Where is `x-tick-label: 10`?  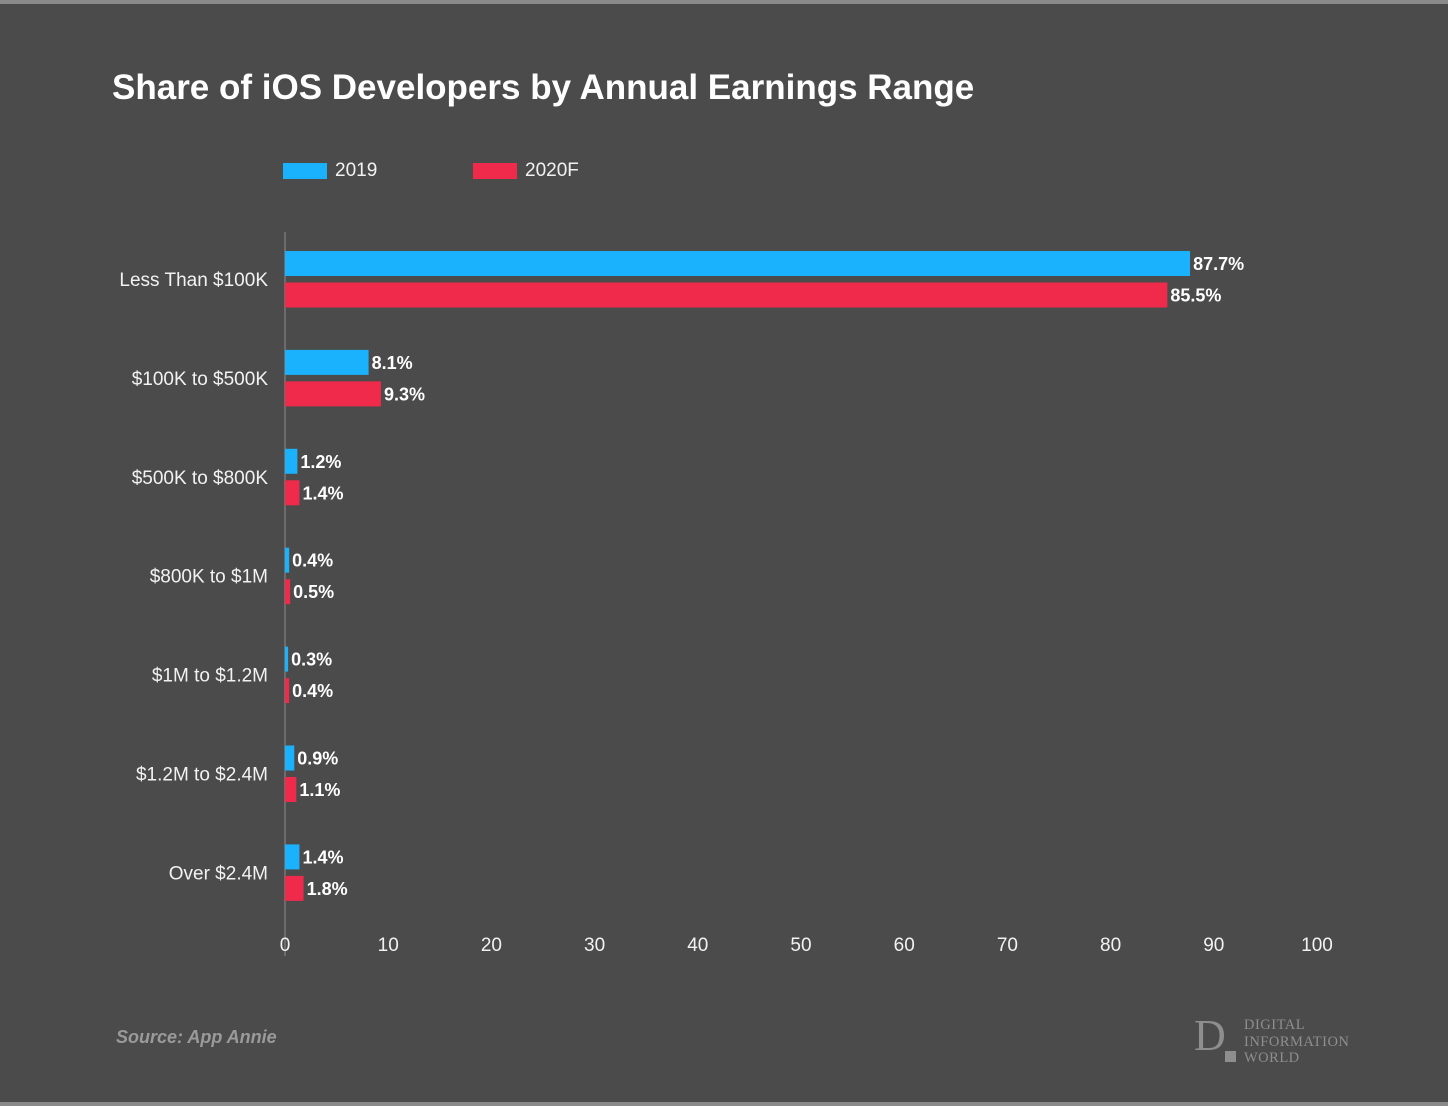
x-tick-label: 10 is located at coordinates (388, 945).